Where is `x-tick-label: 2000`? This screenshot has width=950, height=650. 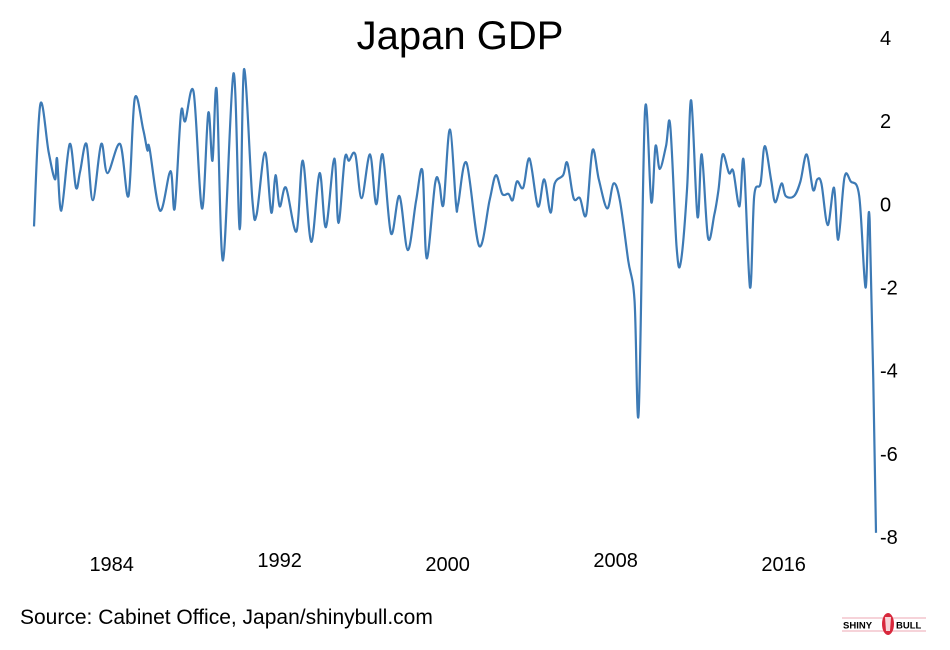 x-tick-label: 2000 is located at coordinates (447, 565).